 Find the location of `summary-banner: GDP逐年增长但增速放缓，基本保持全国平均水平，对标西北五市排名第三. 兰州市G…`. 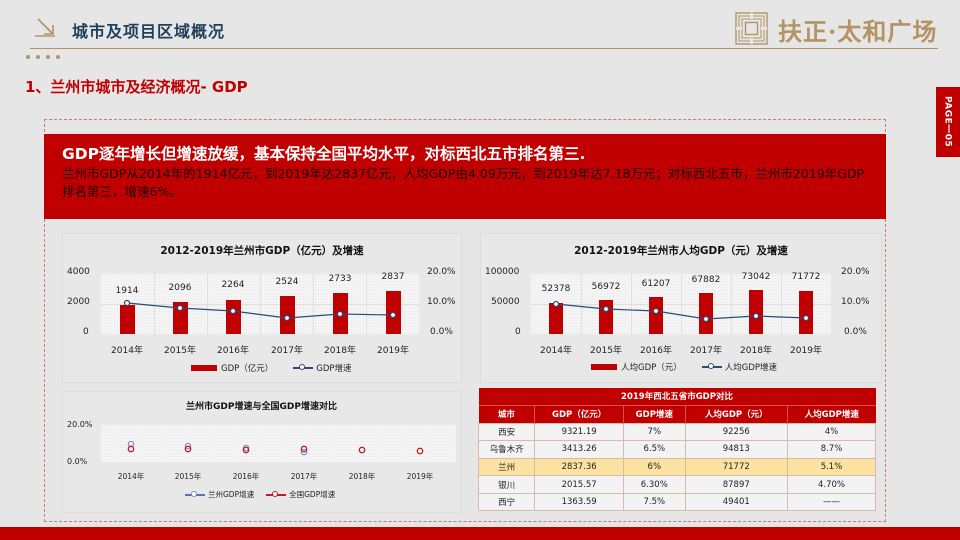

summary-banner: GDP逐年增长但增速放缓，基本保持全国平均水平，对标西北五市排名第三. 兰州市G… is located at coordinates (465, 176).